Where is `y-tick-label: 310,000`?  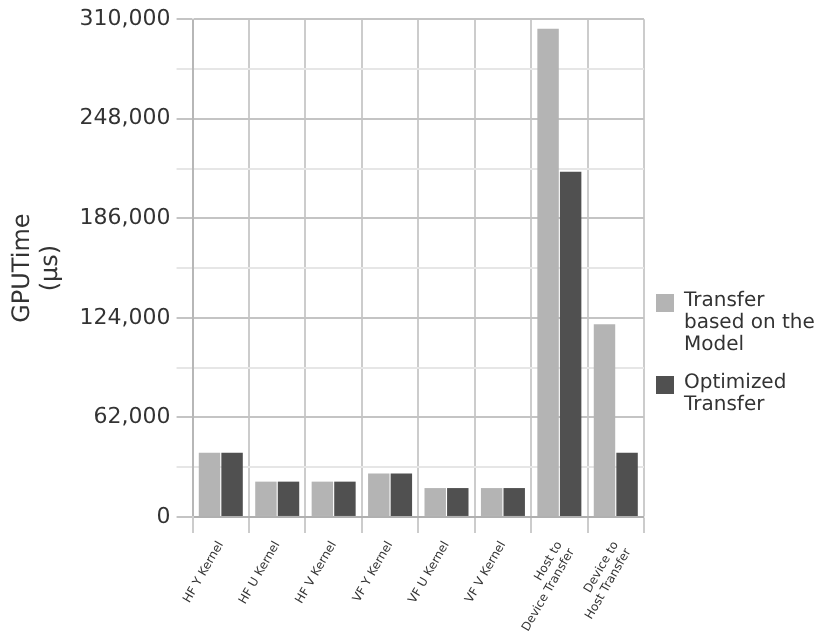 y-tick-label: 310,000 is located at coordinates (125, 17).